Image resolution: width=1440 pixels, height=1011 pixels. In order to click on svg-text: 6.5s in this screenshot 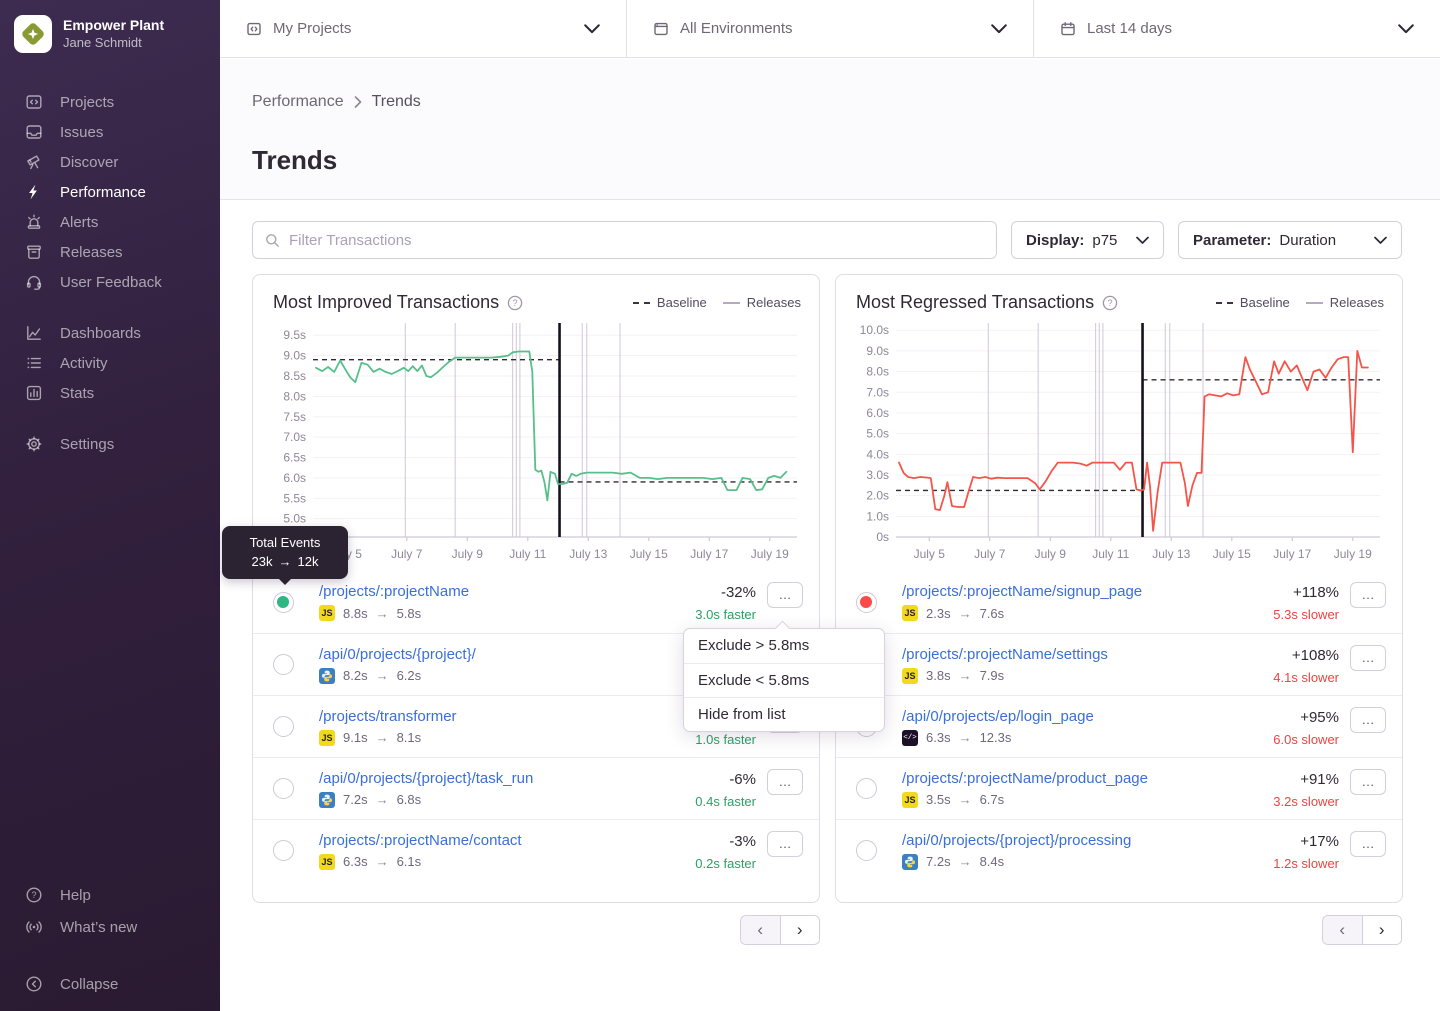, I will do `click(294, 458)`.